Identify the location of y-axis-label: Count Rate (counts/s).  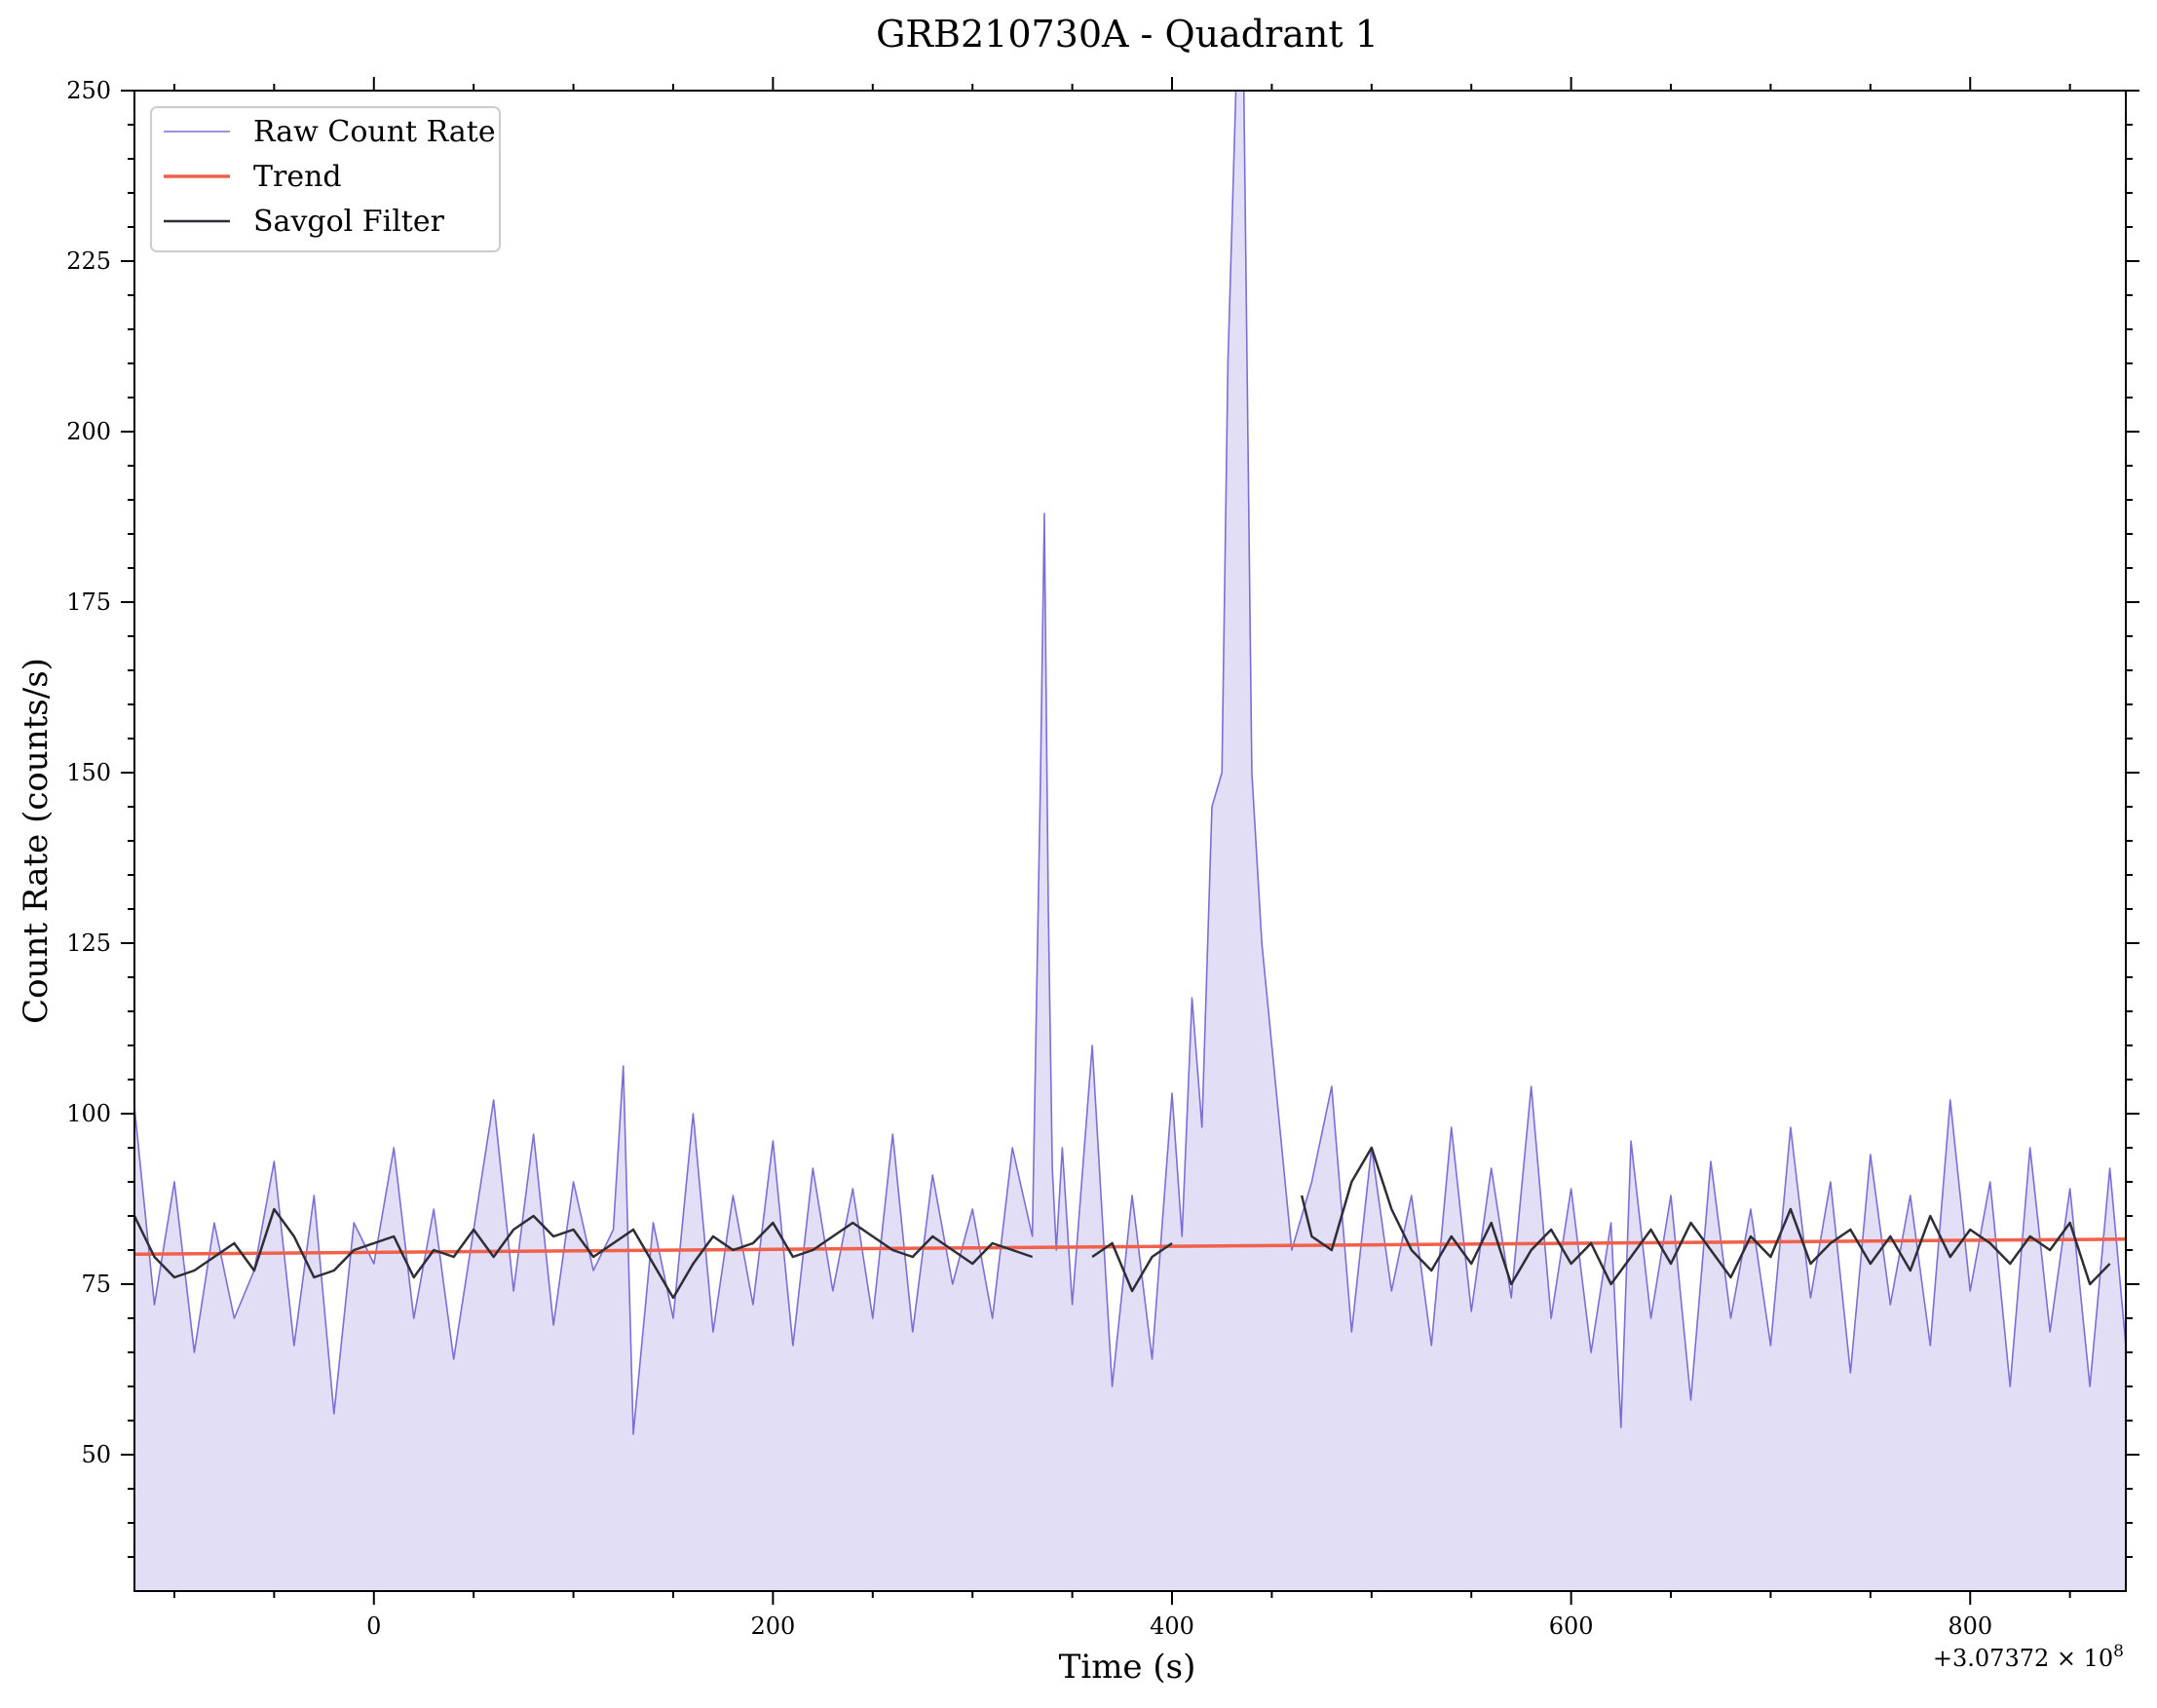
(36, 841).